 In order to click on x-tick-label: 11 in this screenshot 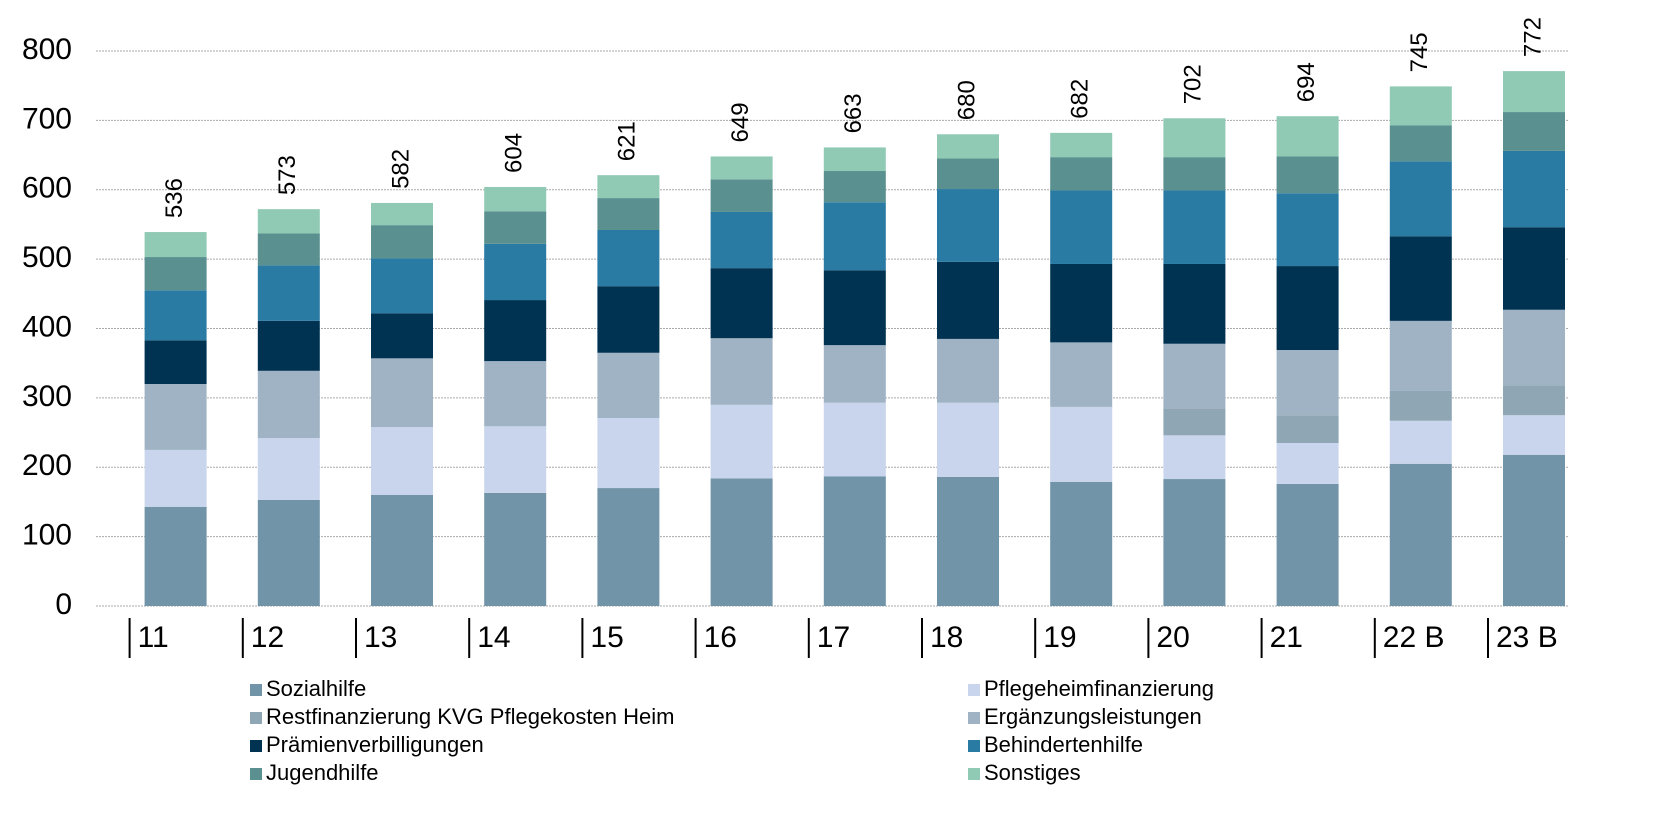, I will do `click(153, 637)`.